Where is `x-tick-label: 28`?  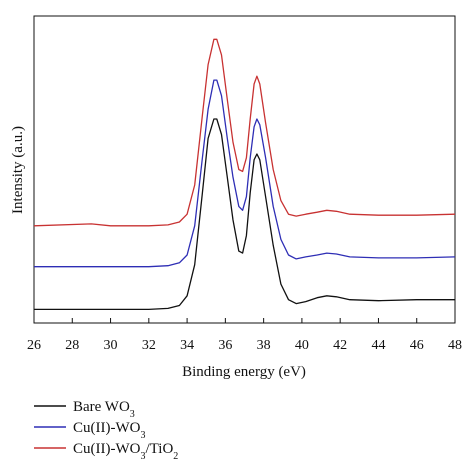
x-tick-label: 28 is located at coordinates (72, 345).